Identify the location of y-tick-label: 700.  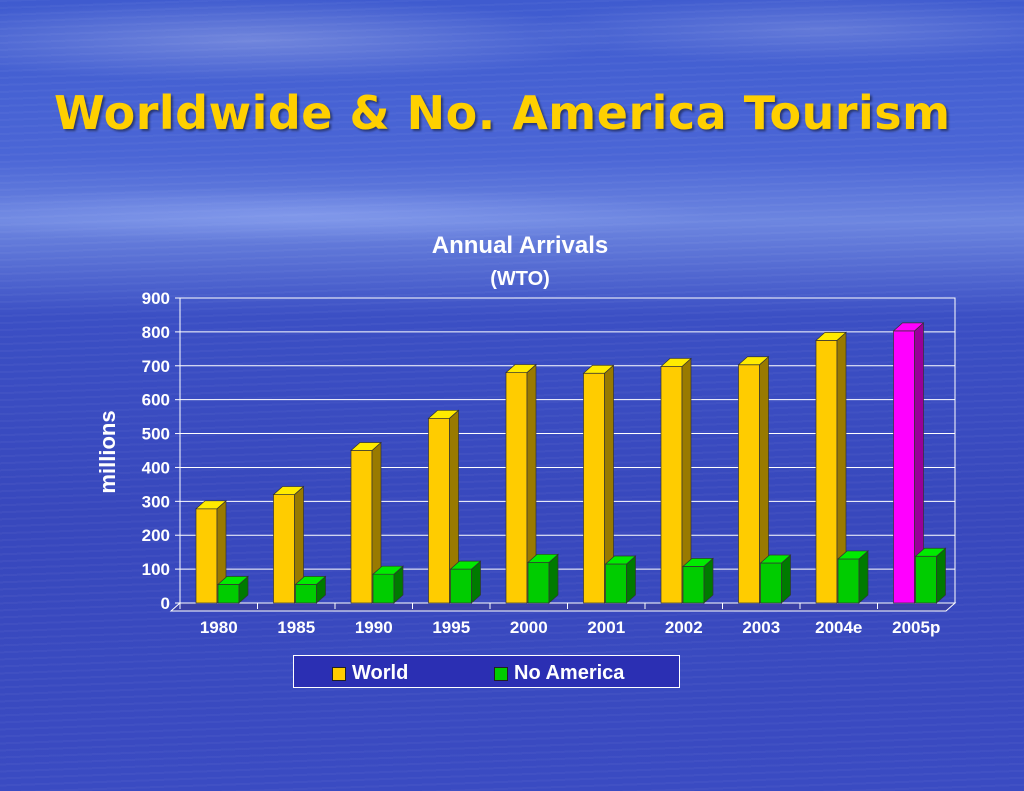
(156, 366).